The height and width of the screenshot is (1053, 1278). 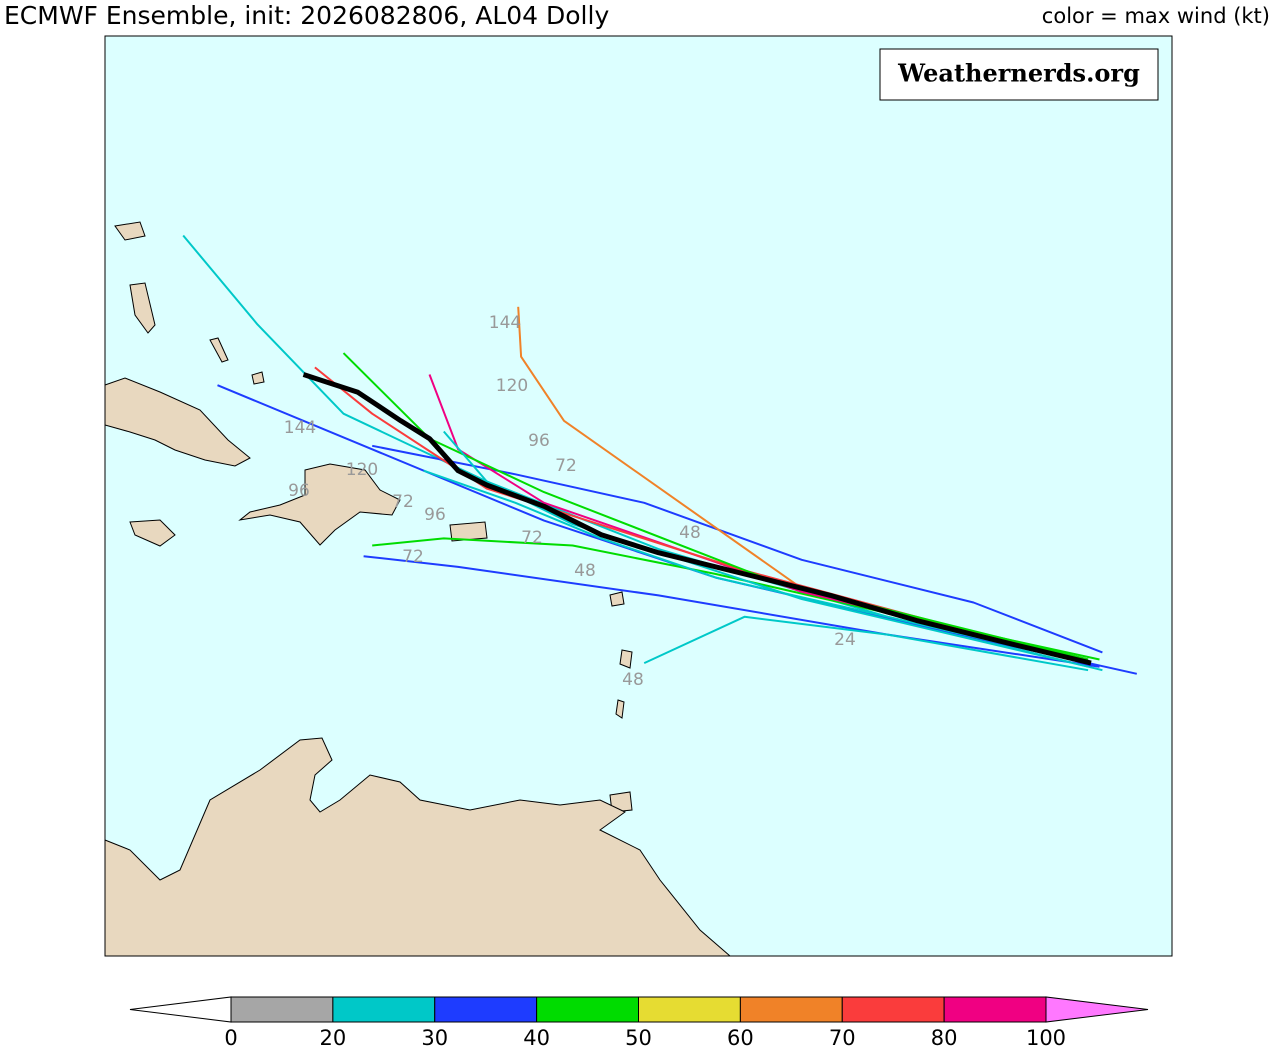 What do you see at coordinates (319, 504) in the screenshot?
I see `hispaniola` at bounding box center [319, 504].